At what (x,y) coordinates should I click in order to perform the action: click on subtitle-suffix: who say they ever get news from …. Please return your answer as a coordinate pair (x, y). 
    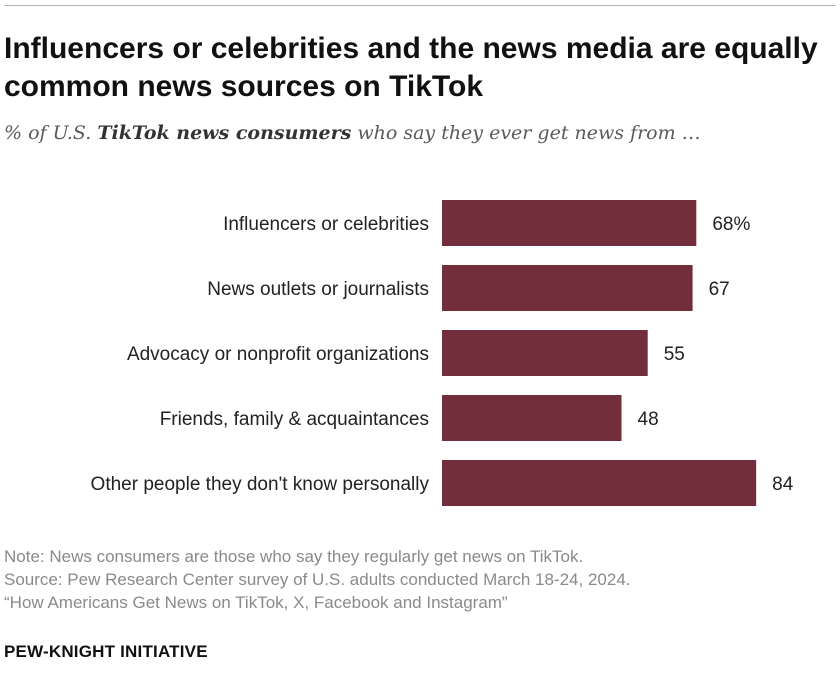
    Looking at the image, I should click on (529, 133).